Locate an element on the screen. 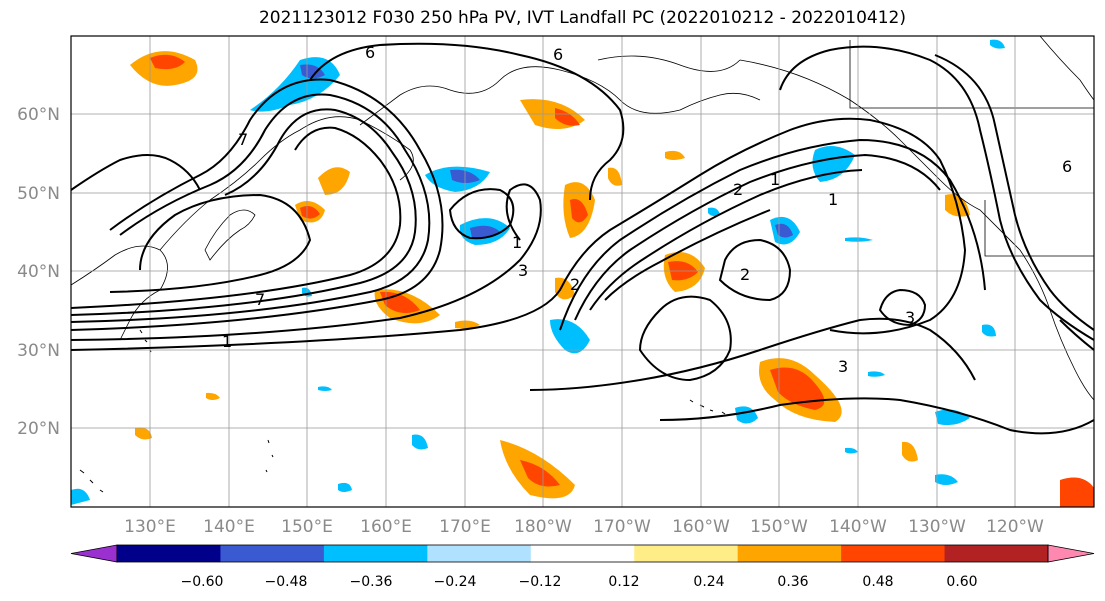 This screenshot has height=601, width=1105. colorbar-tick: 0.12 is located at coordinates (623, 582).